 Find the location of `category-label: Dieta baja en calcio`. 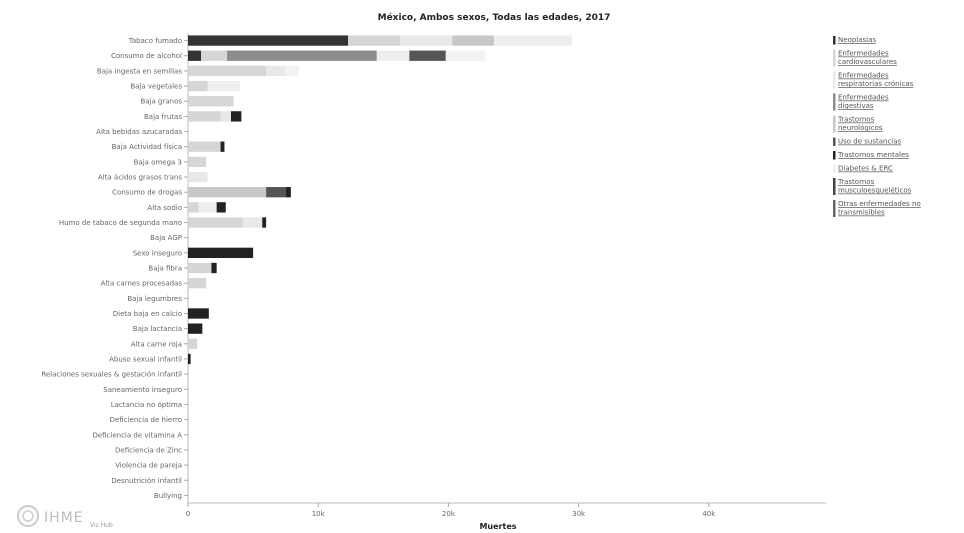

category-label: Dieta baja en calcio is located at coordinates (147, 314).